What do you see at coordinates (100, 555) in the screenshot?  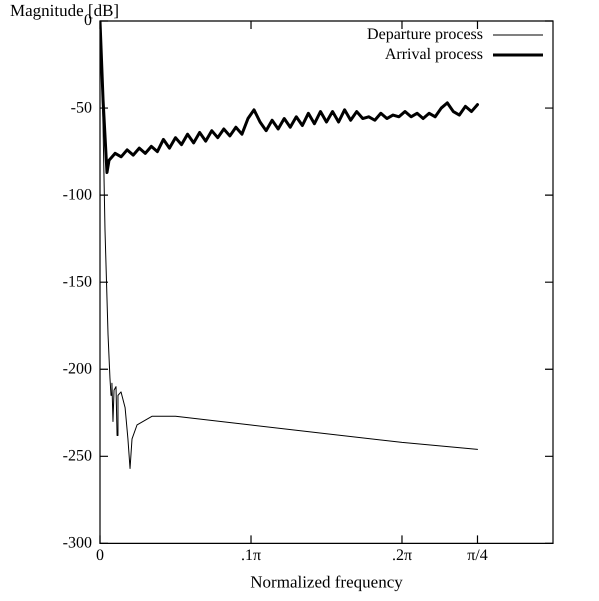 I see `x-tick-label: 0` at bounding box center [100, 555].